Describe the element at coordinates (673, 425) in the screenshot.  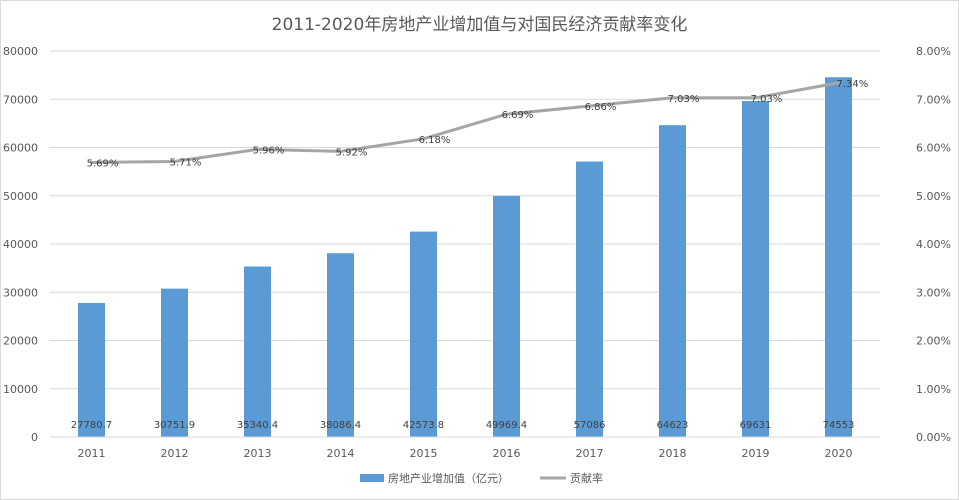
I see `bar-data-label: 64623` at that location.